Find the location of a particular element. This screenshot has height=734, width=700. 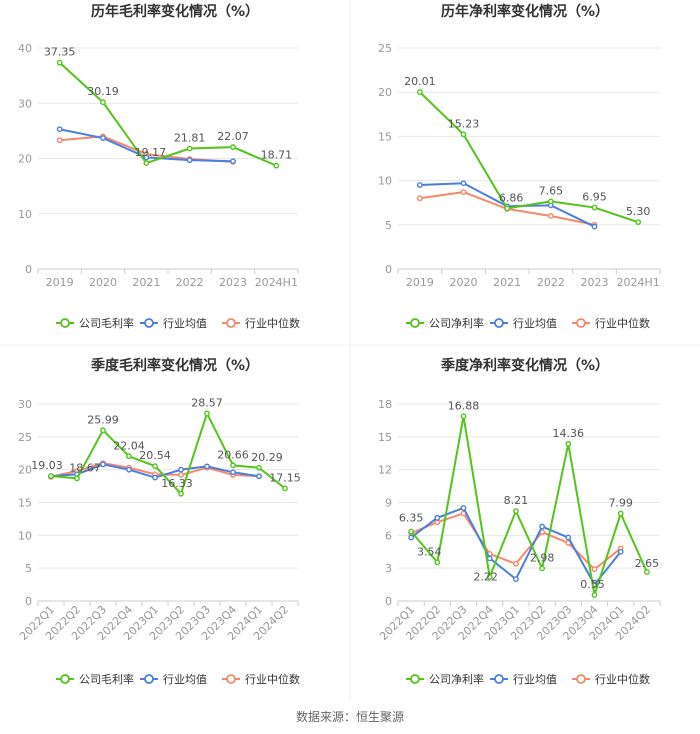

data-label: 14.36 is located at coordinates (569, 433).